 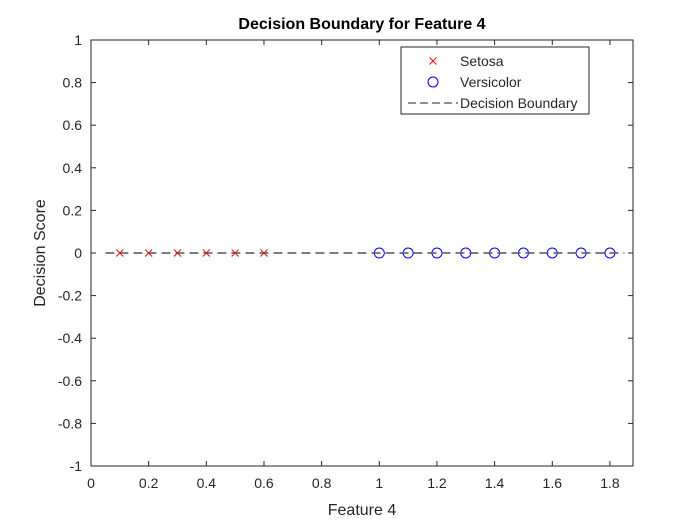 I want to click on x-tick-label: 0.4, so click(x=207, y=483).